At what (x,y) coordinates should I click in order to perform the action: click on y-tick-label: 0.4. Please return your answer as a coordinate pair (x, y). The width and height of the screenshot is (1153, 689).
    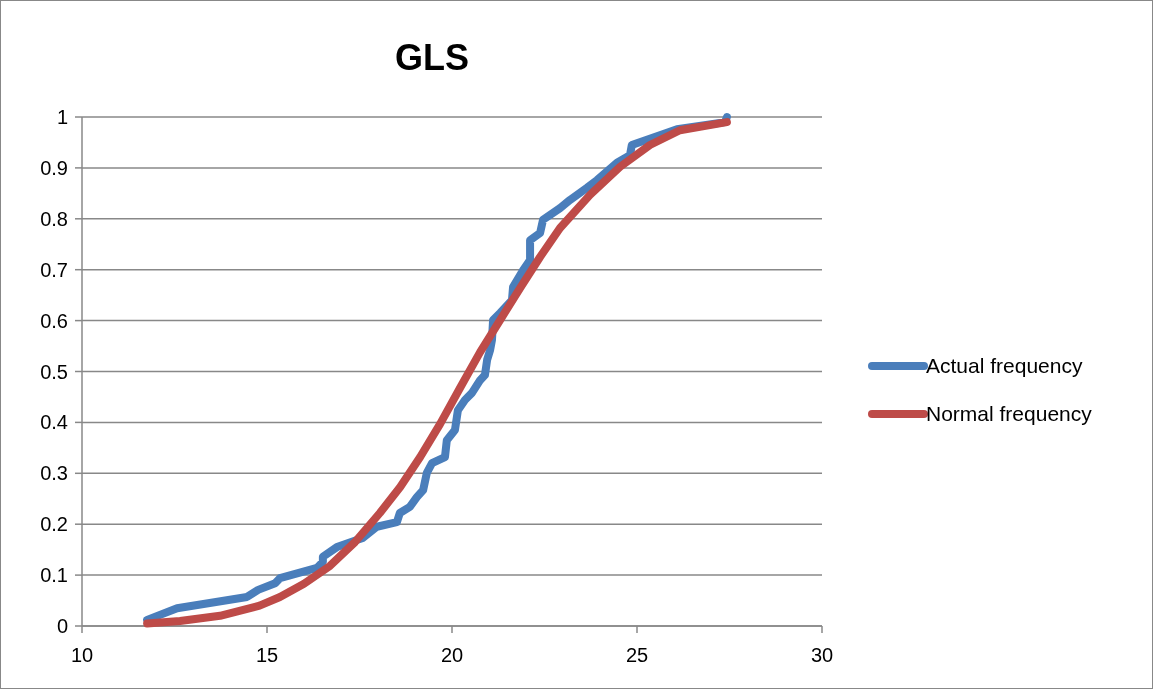
    Looking at the image, I should click on (54, 422).